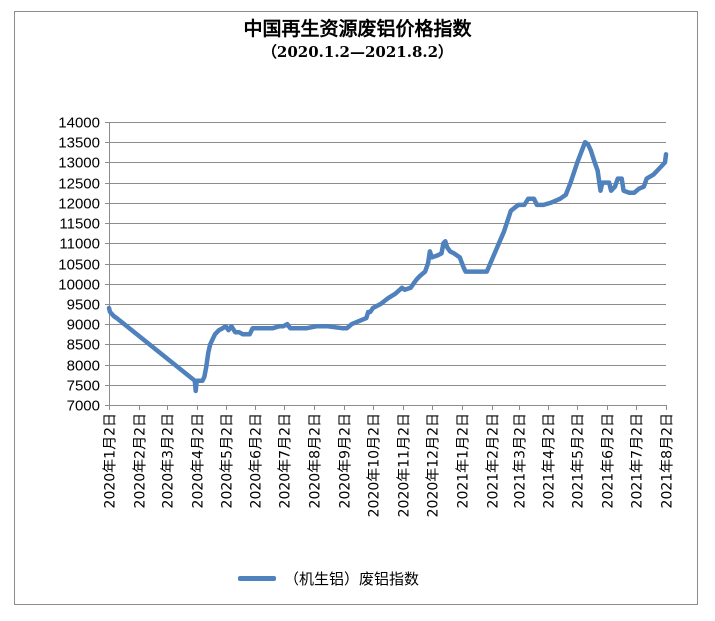 The image size is (715, 621). I want to click on y-tick-label: 7500, so click(83, 386).